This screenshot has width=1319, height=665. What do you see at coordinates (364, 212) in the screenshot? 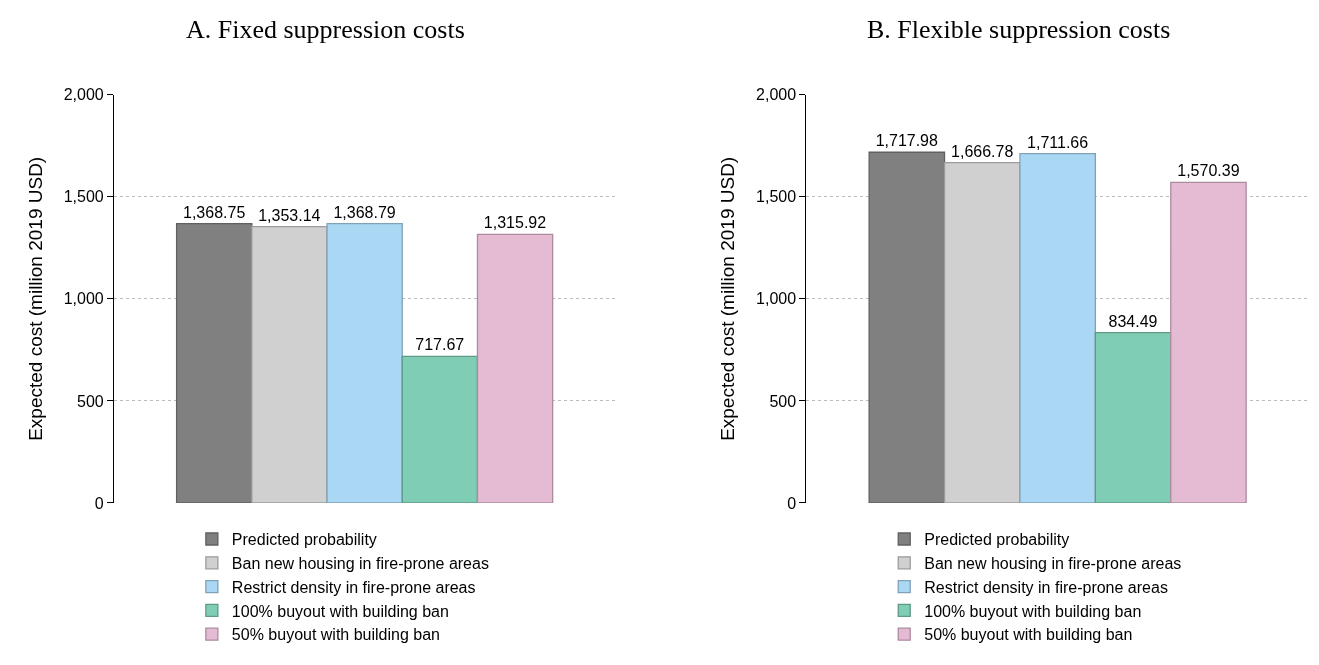
I see `data-label: 1,368.79` at bounding box center [364, 212].